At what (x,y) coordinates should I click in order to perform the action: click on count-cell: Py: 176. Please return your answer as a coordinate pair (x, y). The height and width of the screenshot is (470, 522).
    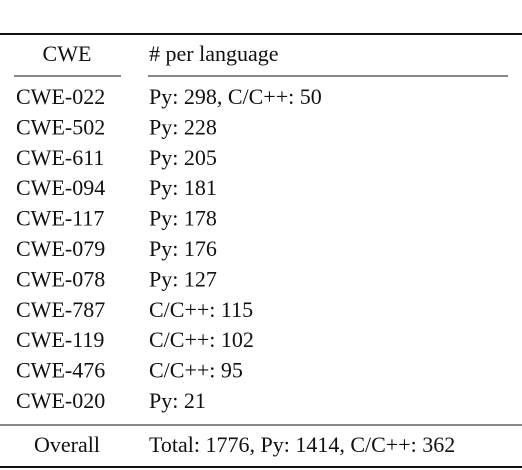
    Looking at the image, I should click on (183, 248).